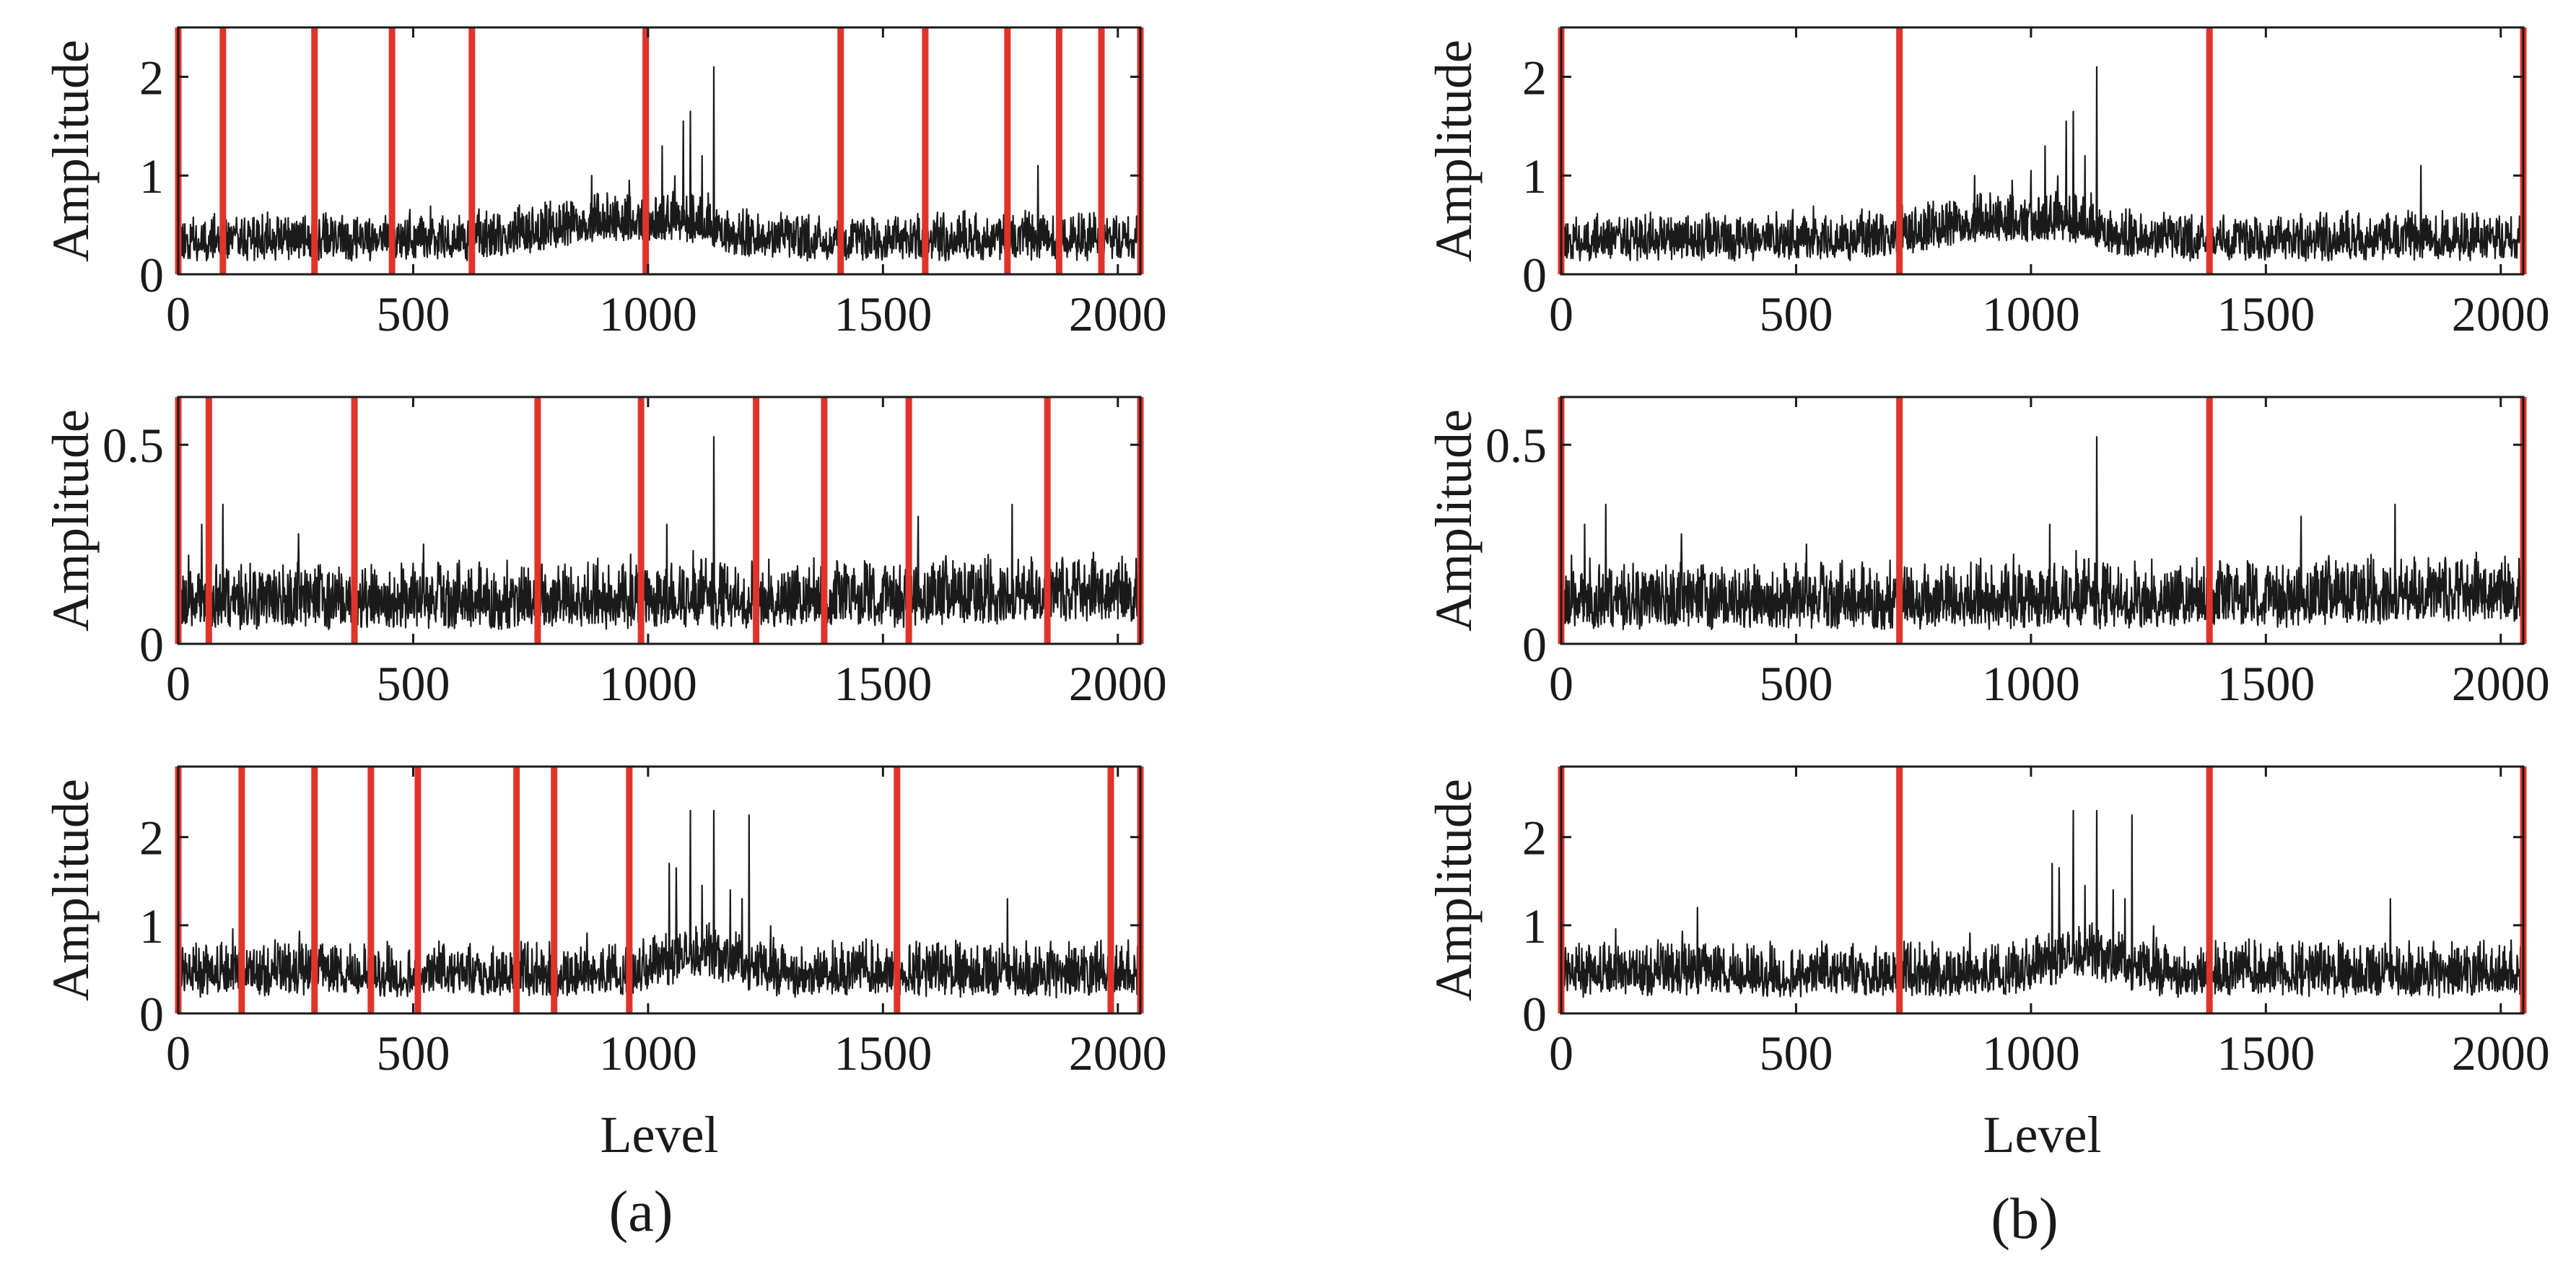  What do you see at coordinates (151, 176) in the screenshot?
I see `y-tick-label-a1-1: 1` at bounding box center [151, 176].